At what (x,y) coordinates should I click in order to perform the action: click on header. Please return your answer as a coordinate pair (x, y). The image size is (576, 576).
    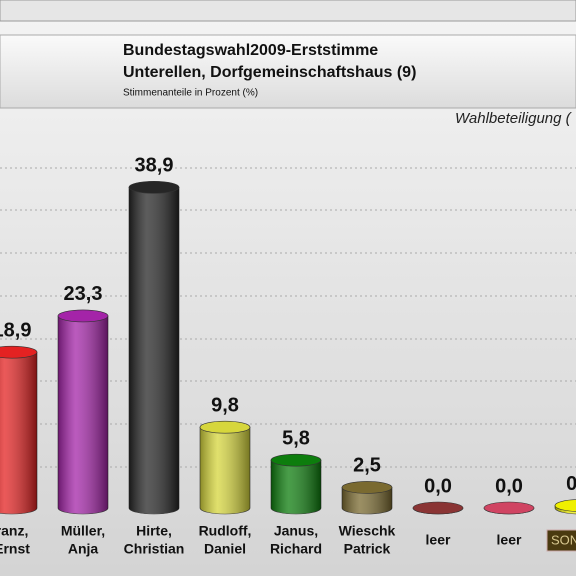
    Looking at the image, I should click on (288, 71).